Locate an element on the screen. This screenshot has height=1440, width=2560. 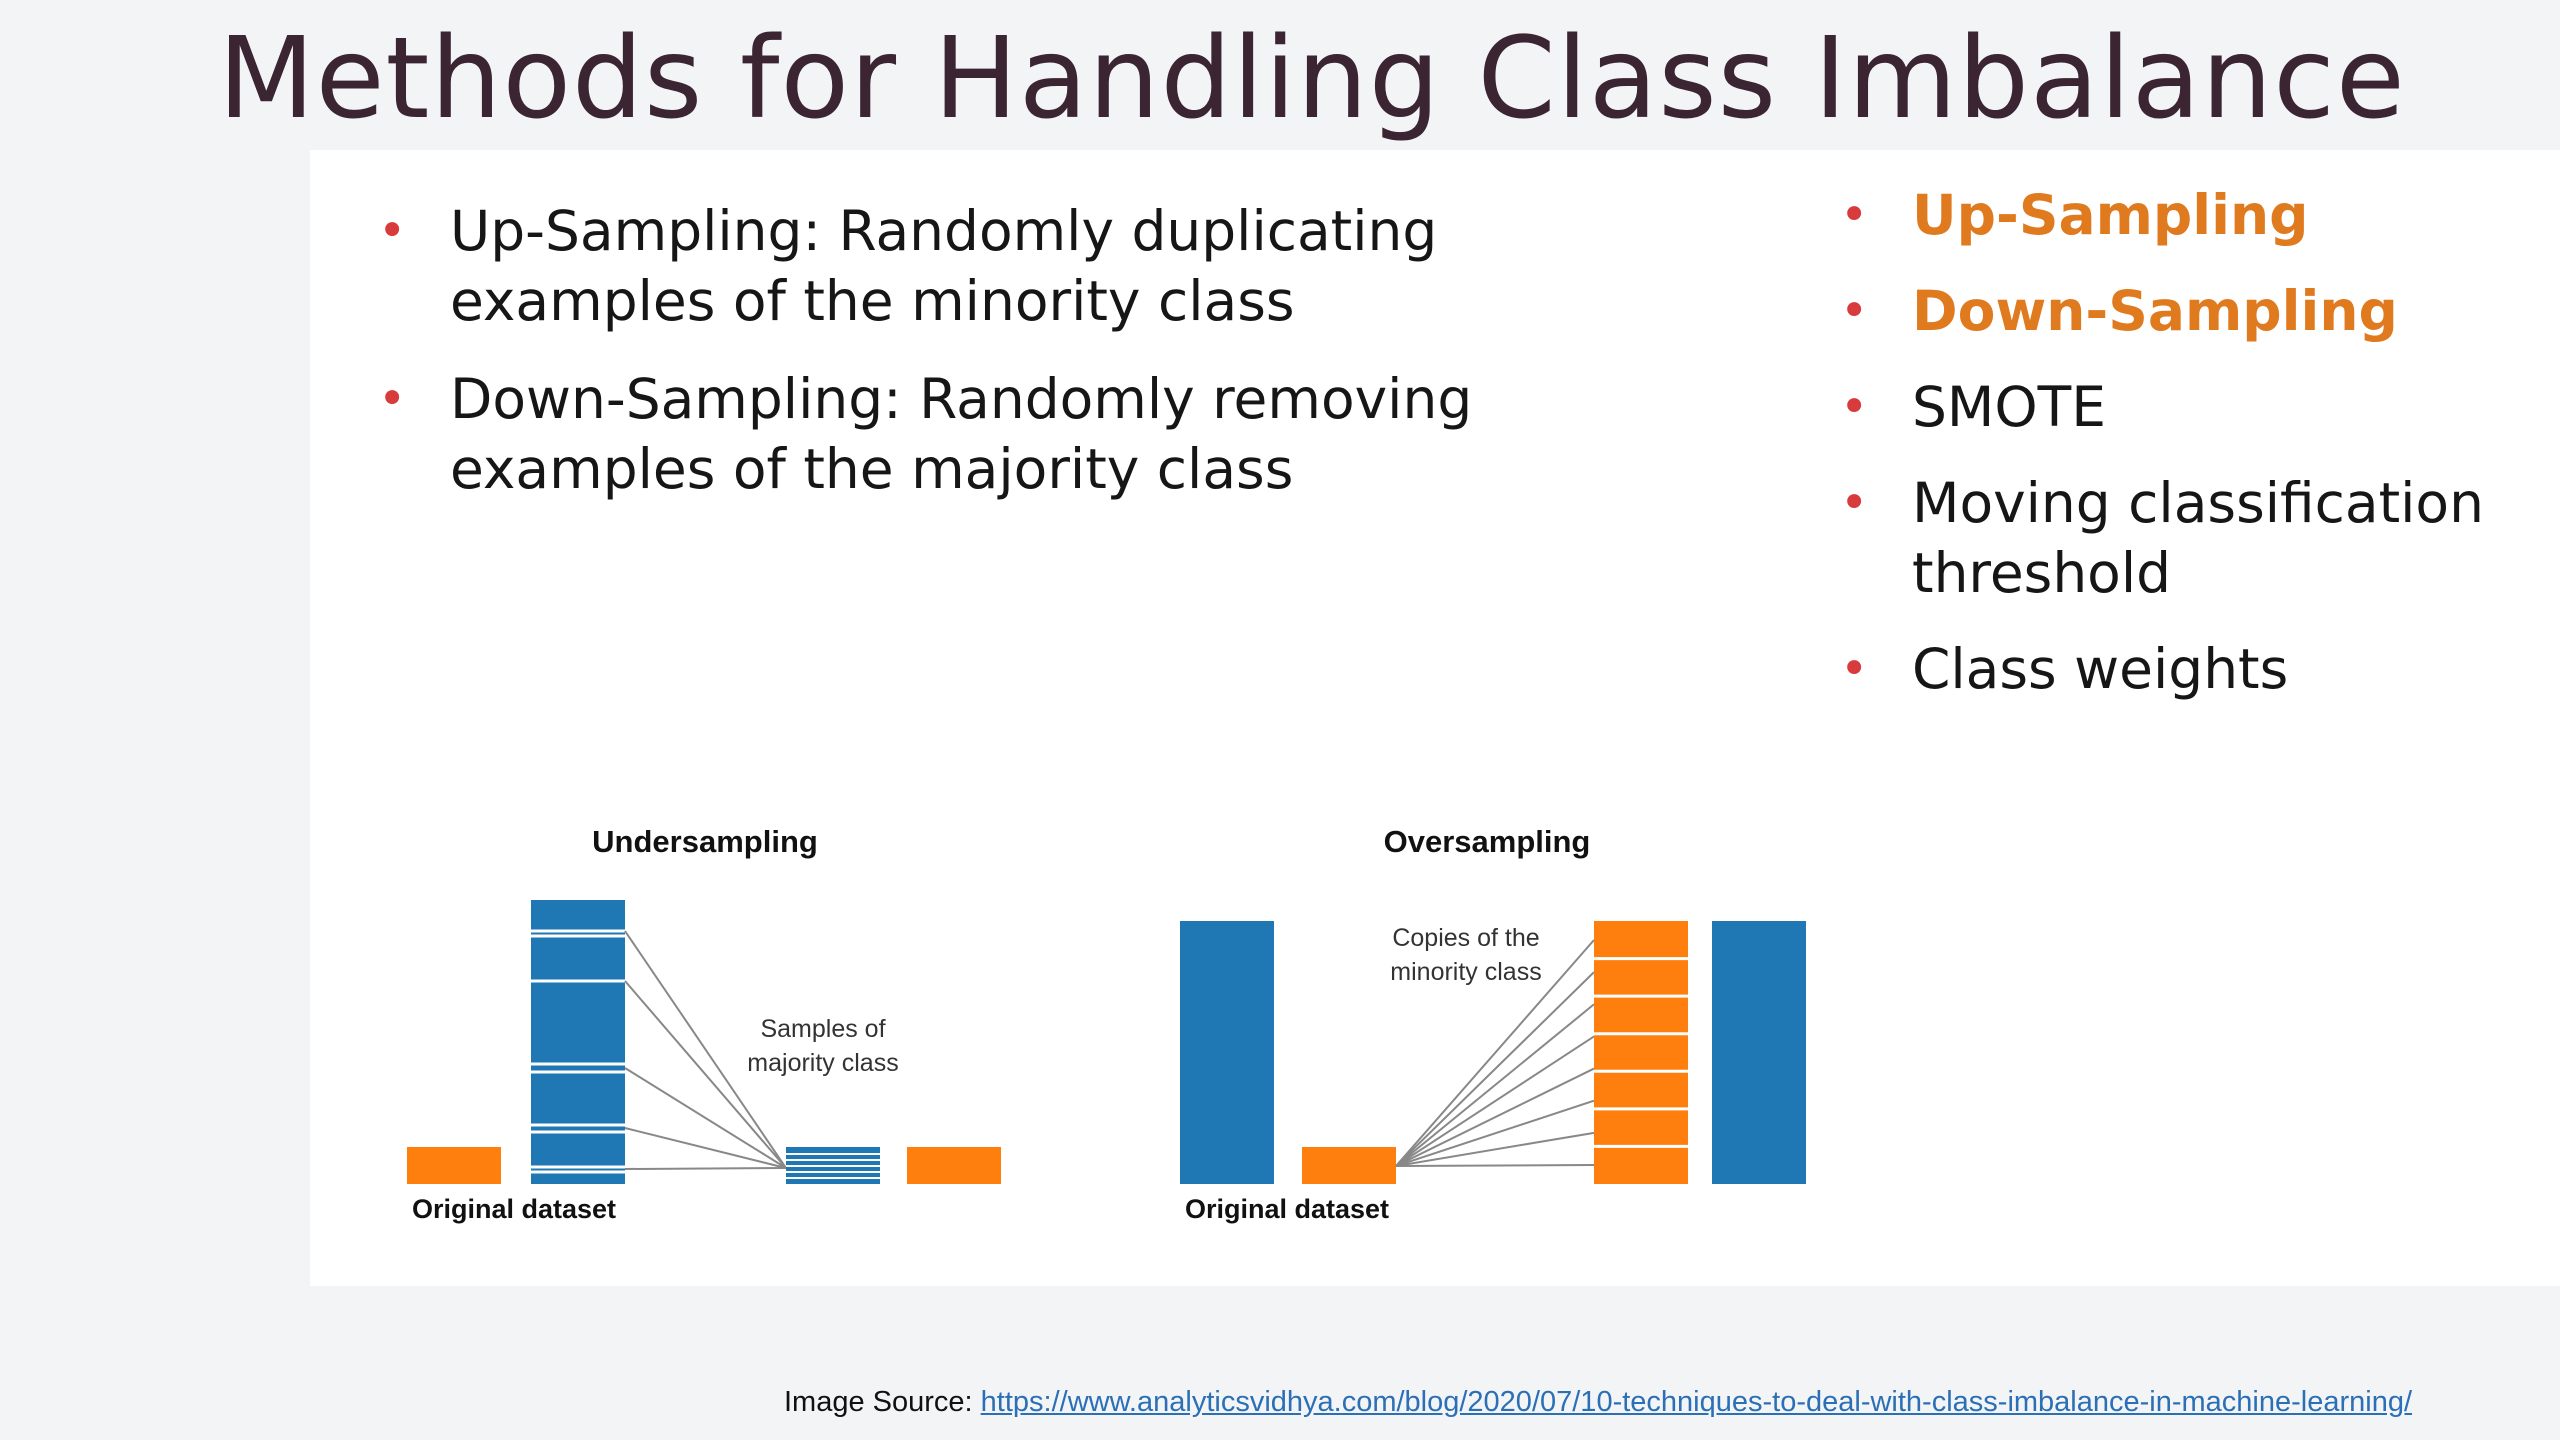
method-item-class-weights: • Class weights is located at coordinates (2200, 669).